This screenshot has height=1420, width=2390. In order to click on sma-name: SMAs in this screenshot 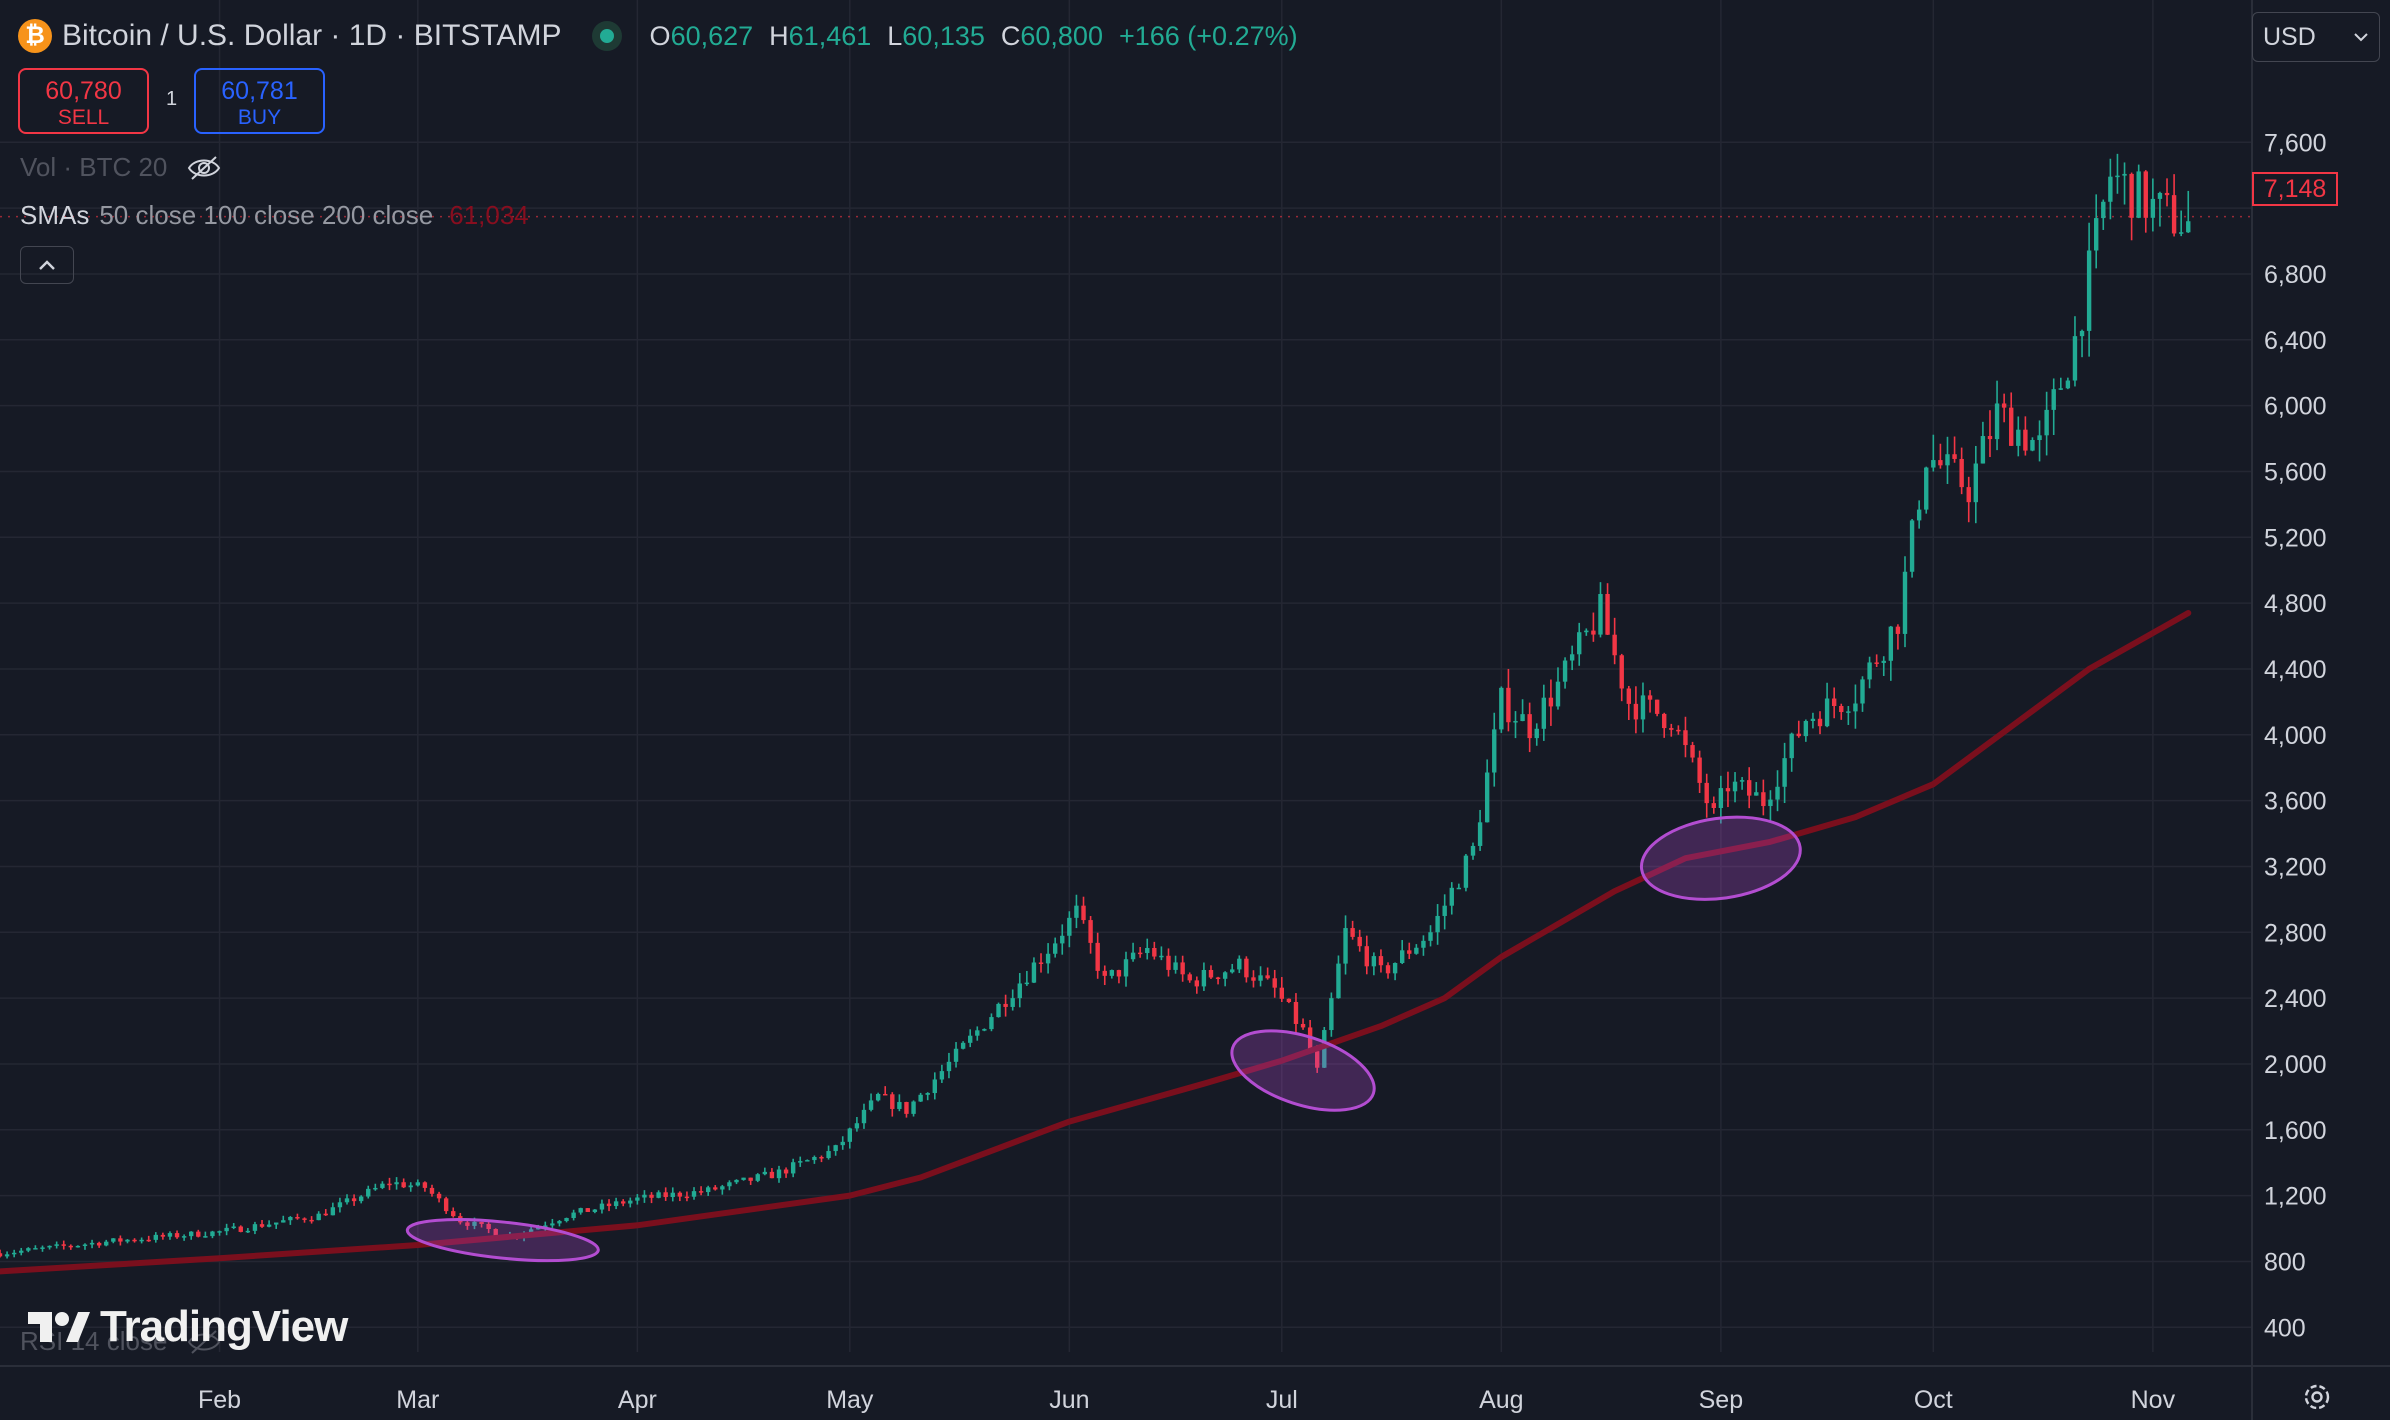, I will do `click(55, 215)`.